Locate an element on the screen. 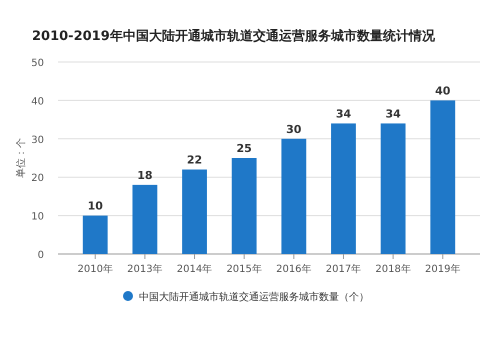 Image resolution: width=500 pixels, height=362 pixels. x-tick-label: 2018年 is located at coordinates (393, 269).